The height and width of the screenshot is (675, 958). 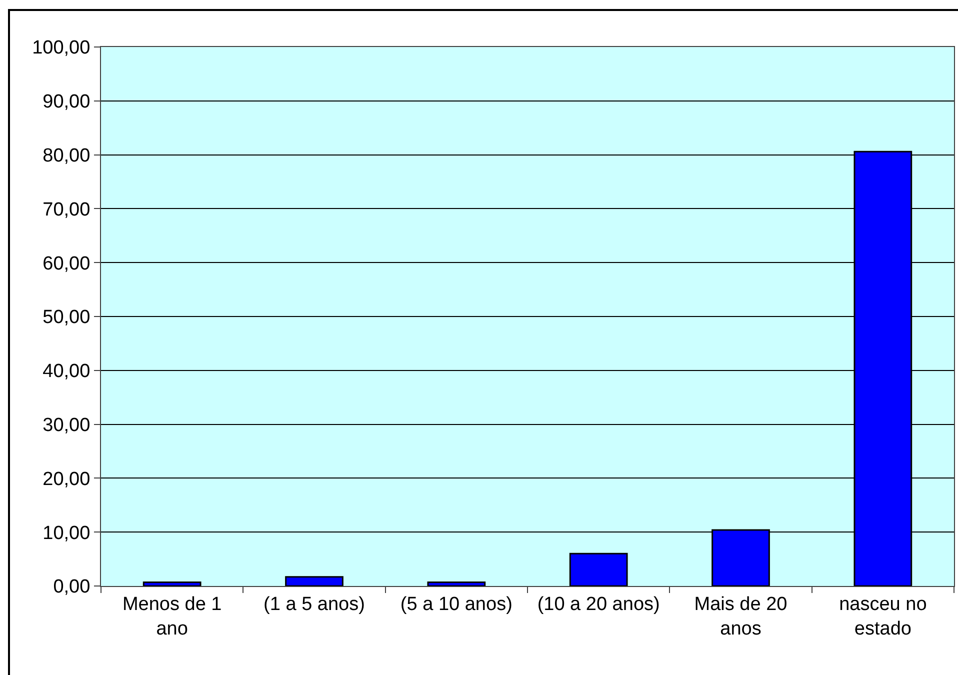 What do you see at coordinates (71, 587) in the screenshot?
I see `y-tick-label: 0,00` at bounding box center [71, 587].